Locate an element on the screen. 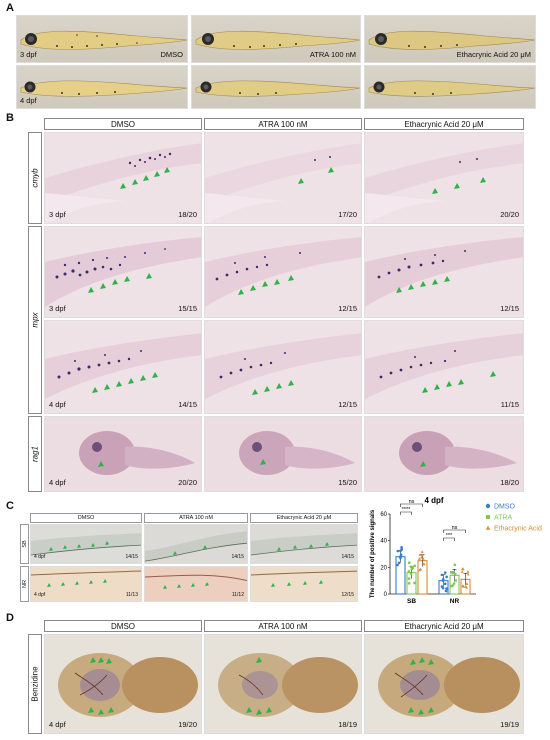  condition-label: ATRA 100 nM is located at coordinates (332, 54).